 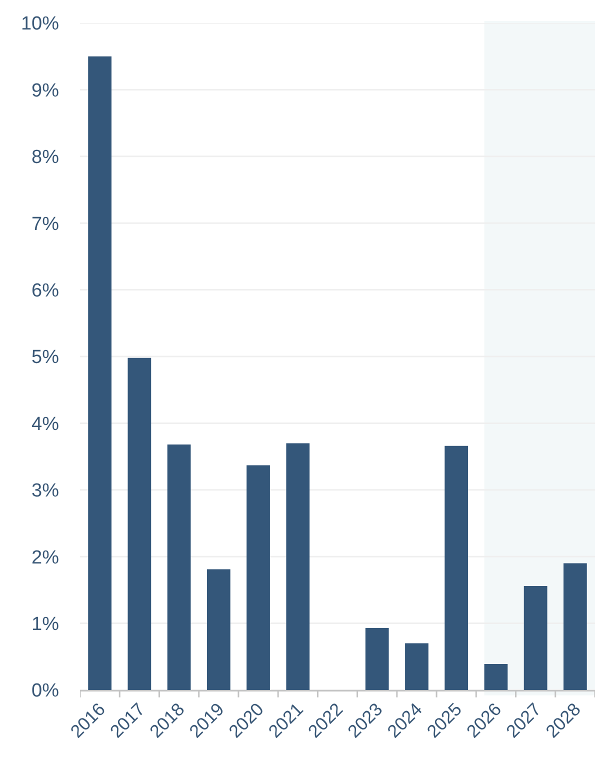 What do you see at coordinates (46, 357) in the screenshot?
I see `y-tick-label: 5%` at bounding box center [46, 357].